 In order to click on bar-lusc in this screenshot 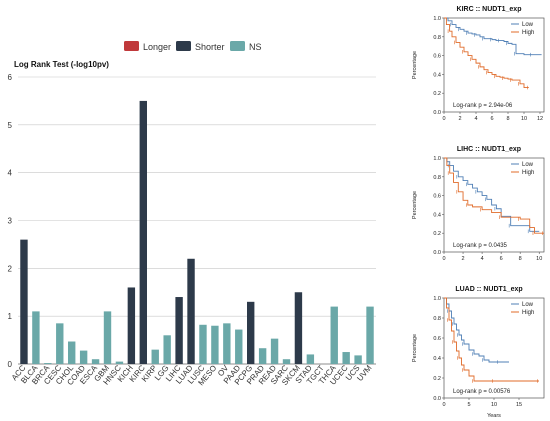, I will do `click(203, 344)`.